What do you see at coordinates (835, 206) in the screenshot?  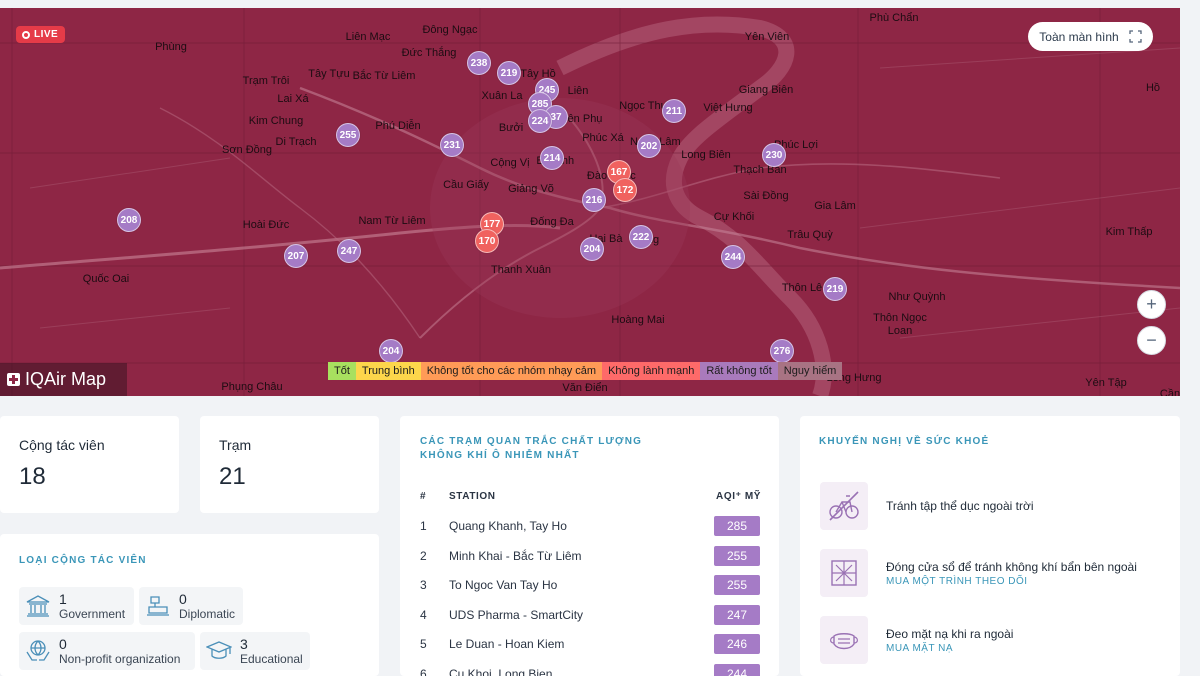 I see `place-label: Gia Lâm` at bounding box center [835, 206].